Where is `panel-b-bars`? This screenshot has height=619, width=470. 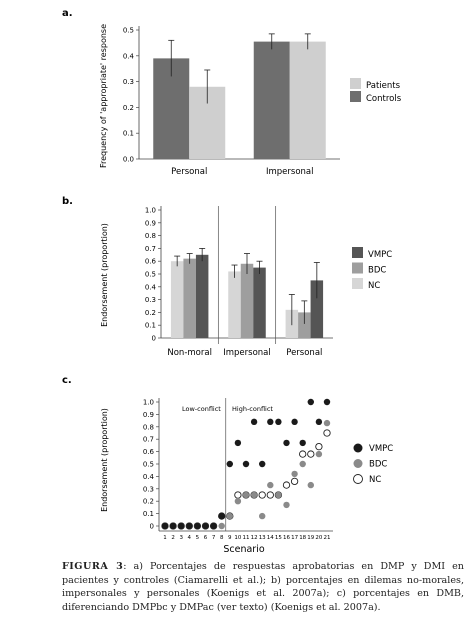
panel-b-bars is located at coordinates (247, 292).